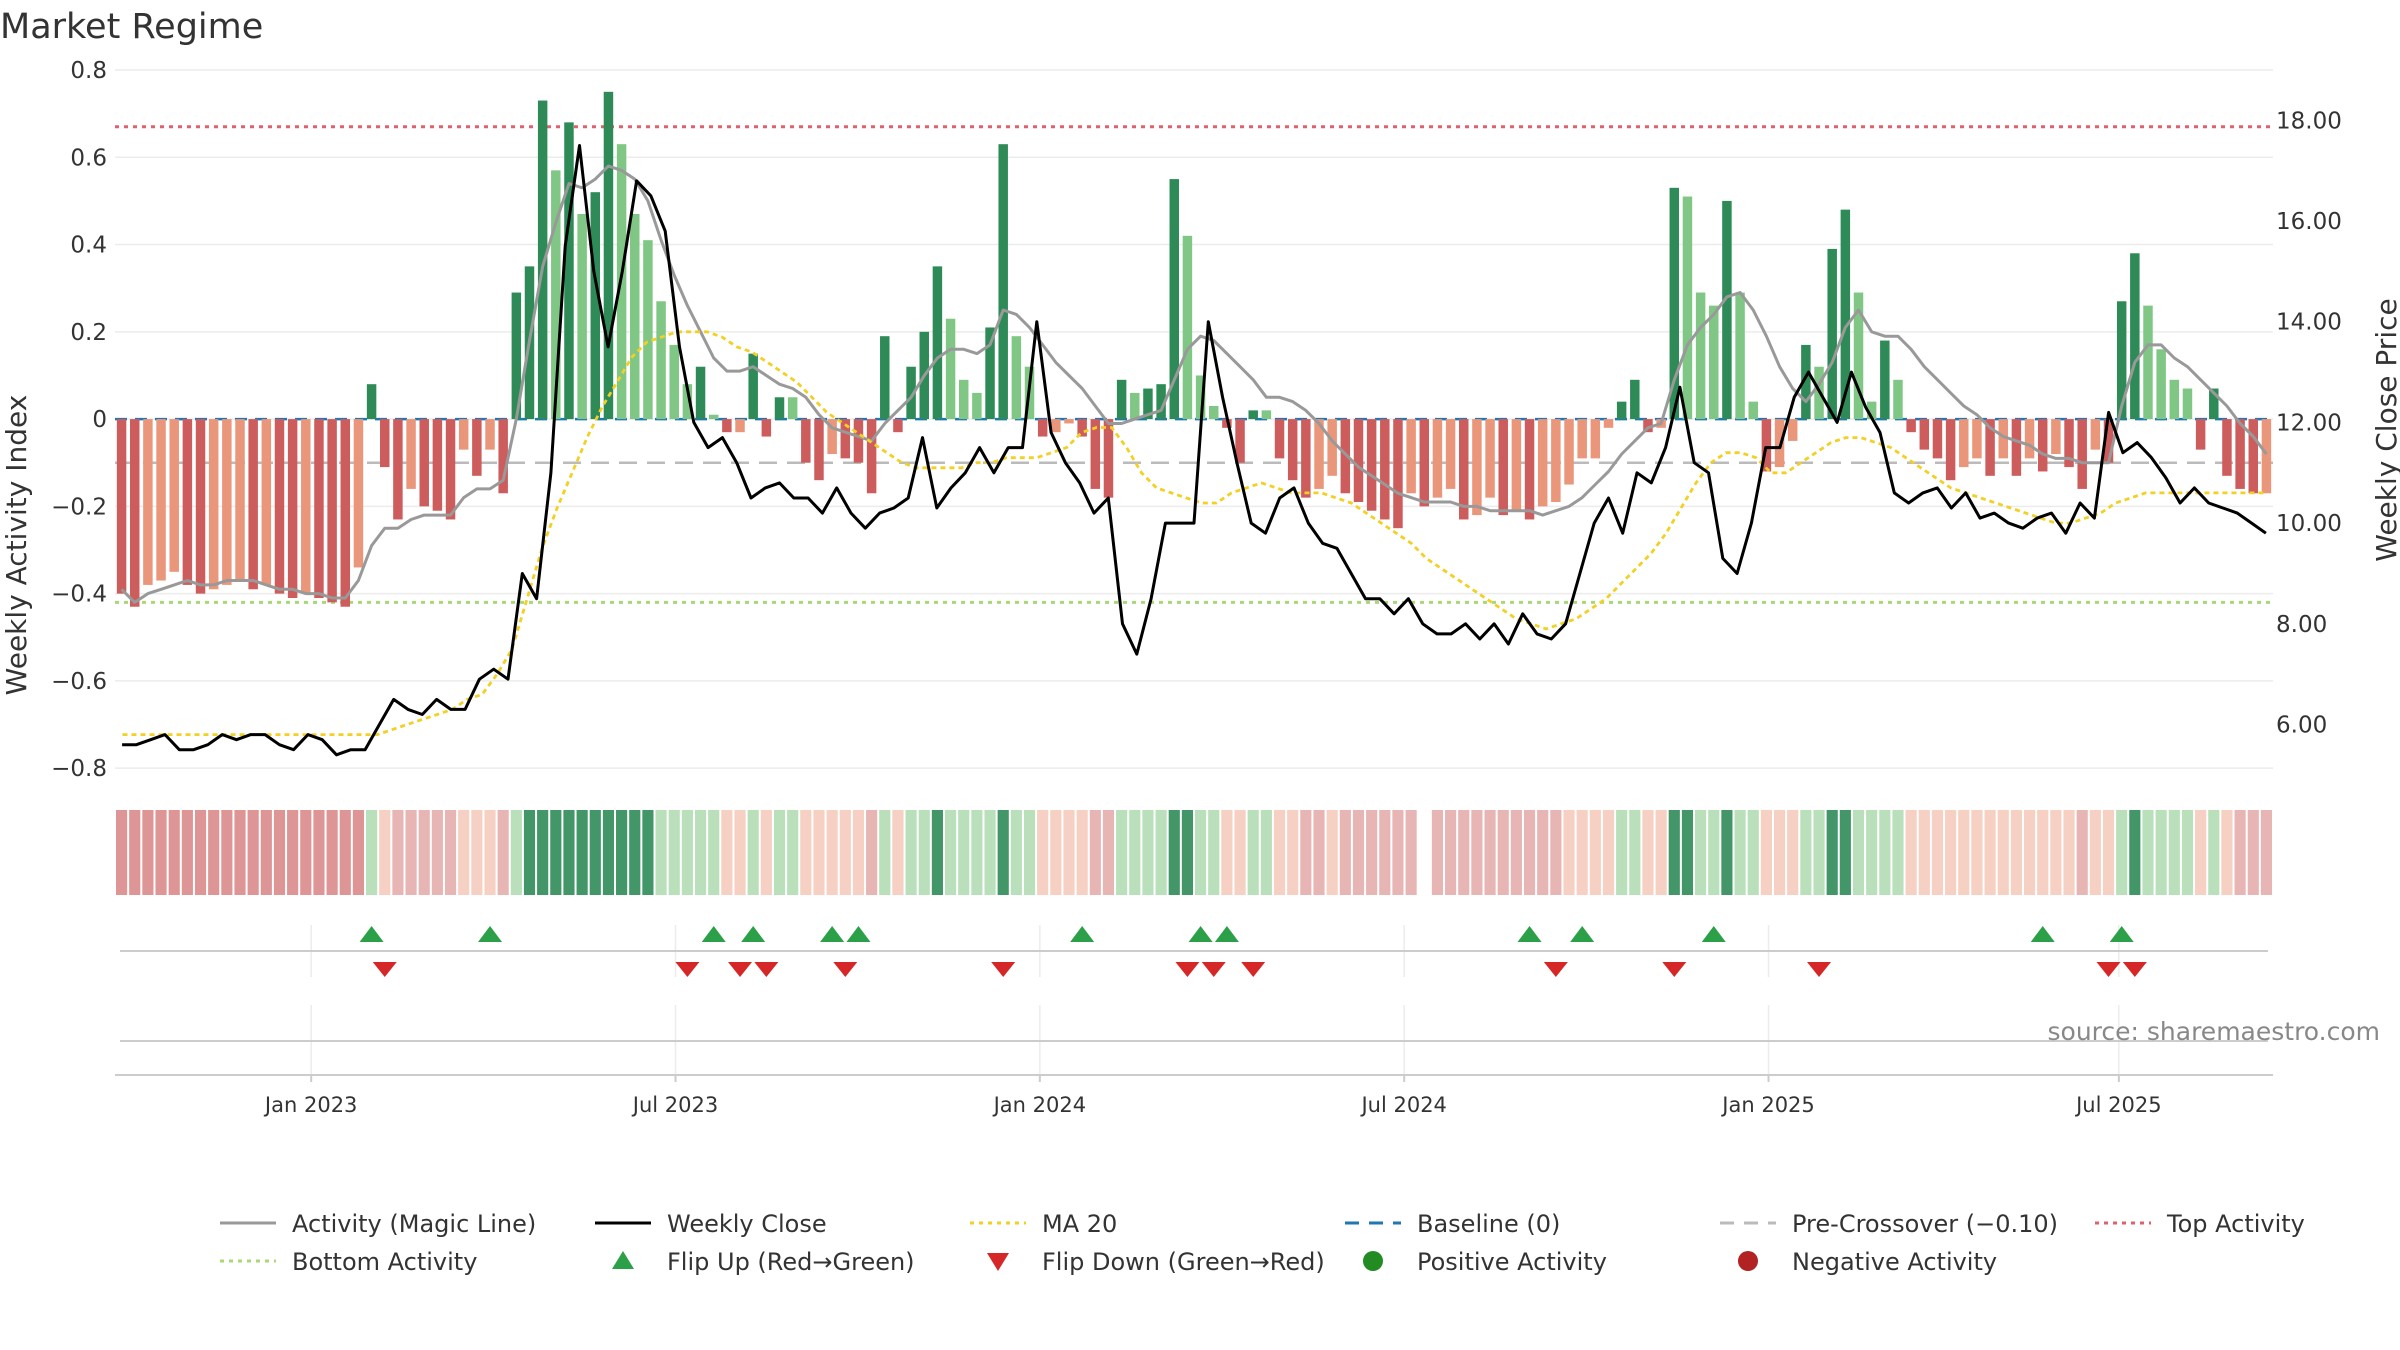 The width and height of the screenshot is (2400, 1350). I want to click on y-tick-label: 0.6, so click(88, 158).